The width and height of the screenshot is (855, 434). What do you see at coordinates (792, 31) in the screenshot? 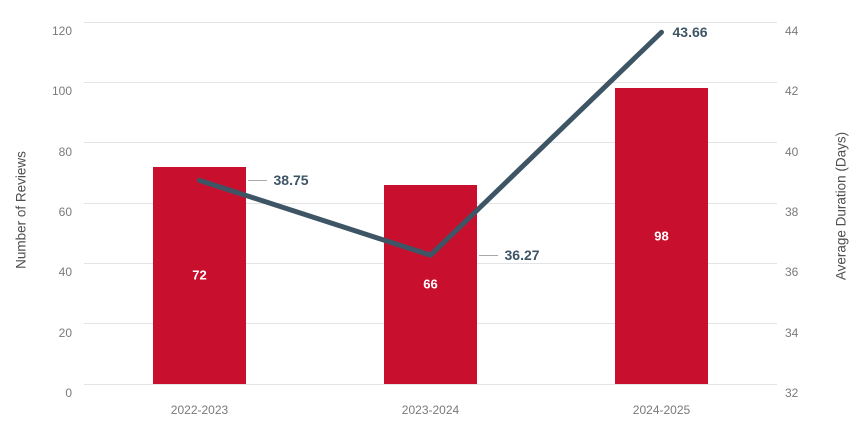
I see `right-axis-tick-label: 44` at bounding box center [792, 31].